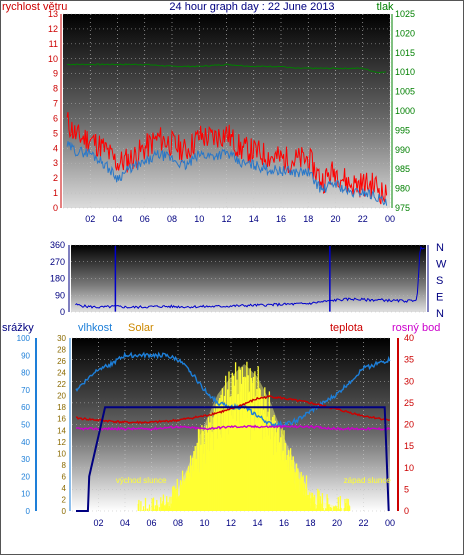  Describe the element at coordinates (409, 446) in the screenshot. I see `temperature-tick-label: 15` at that location.